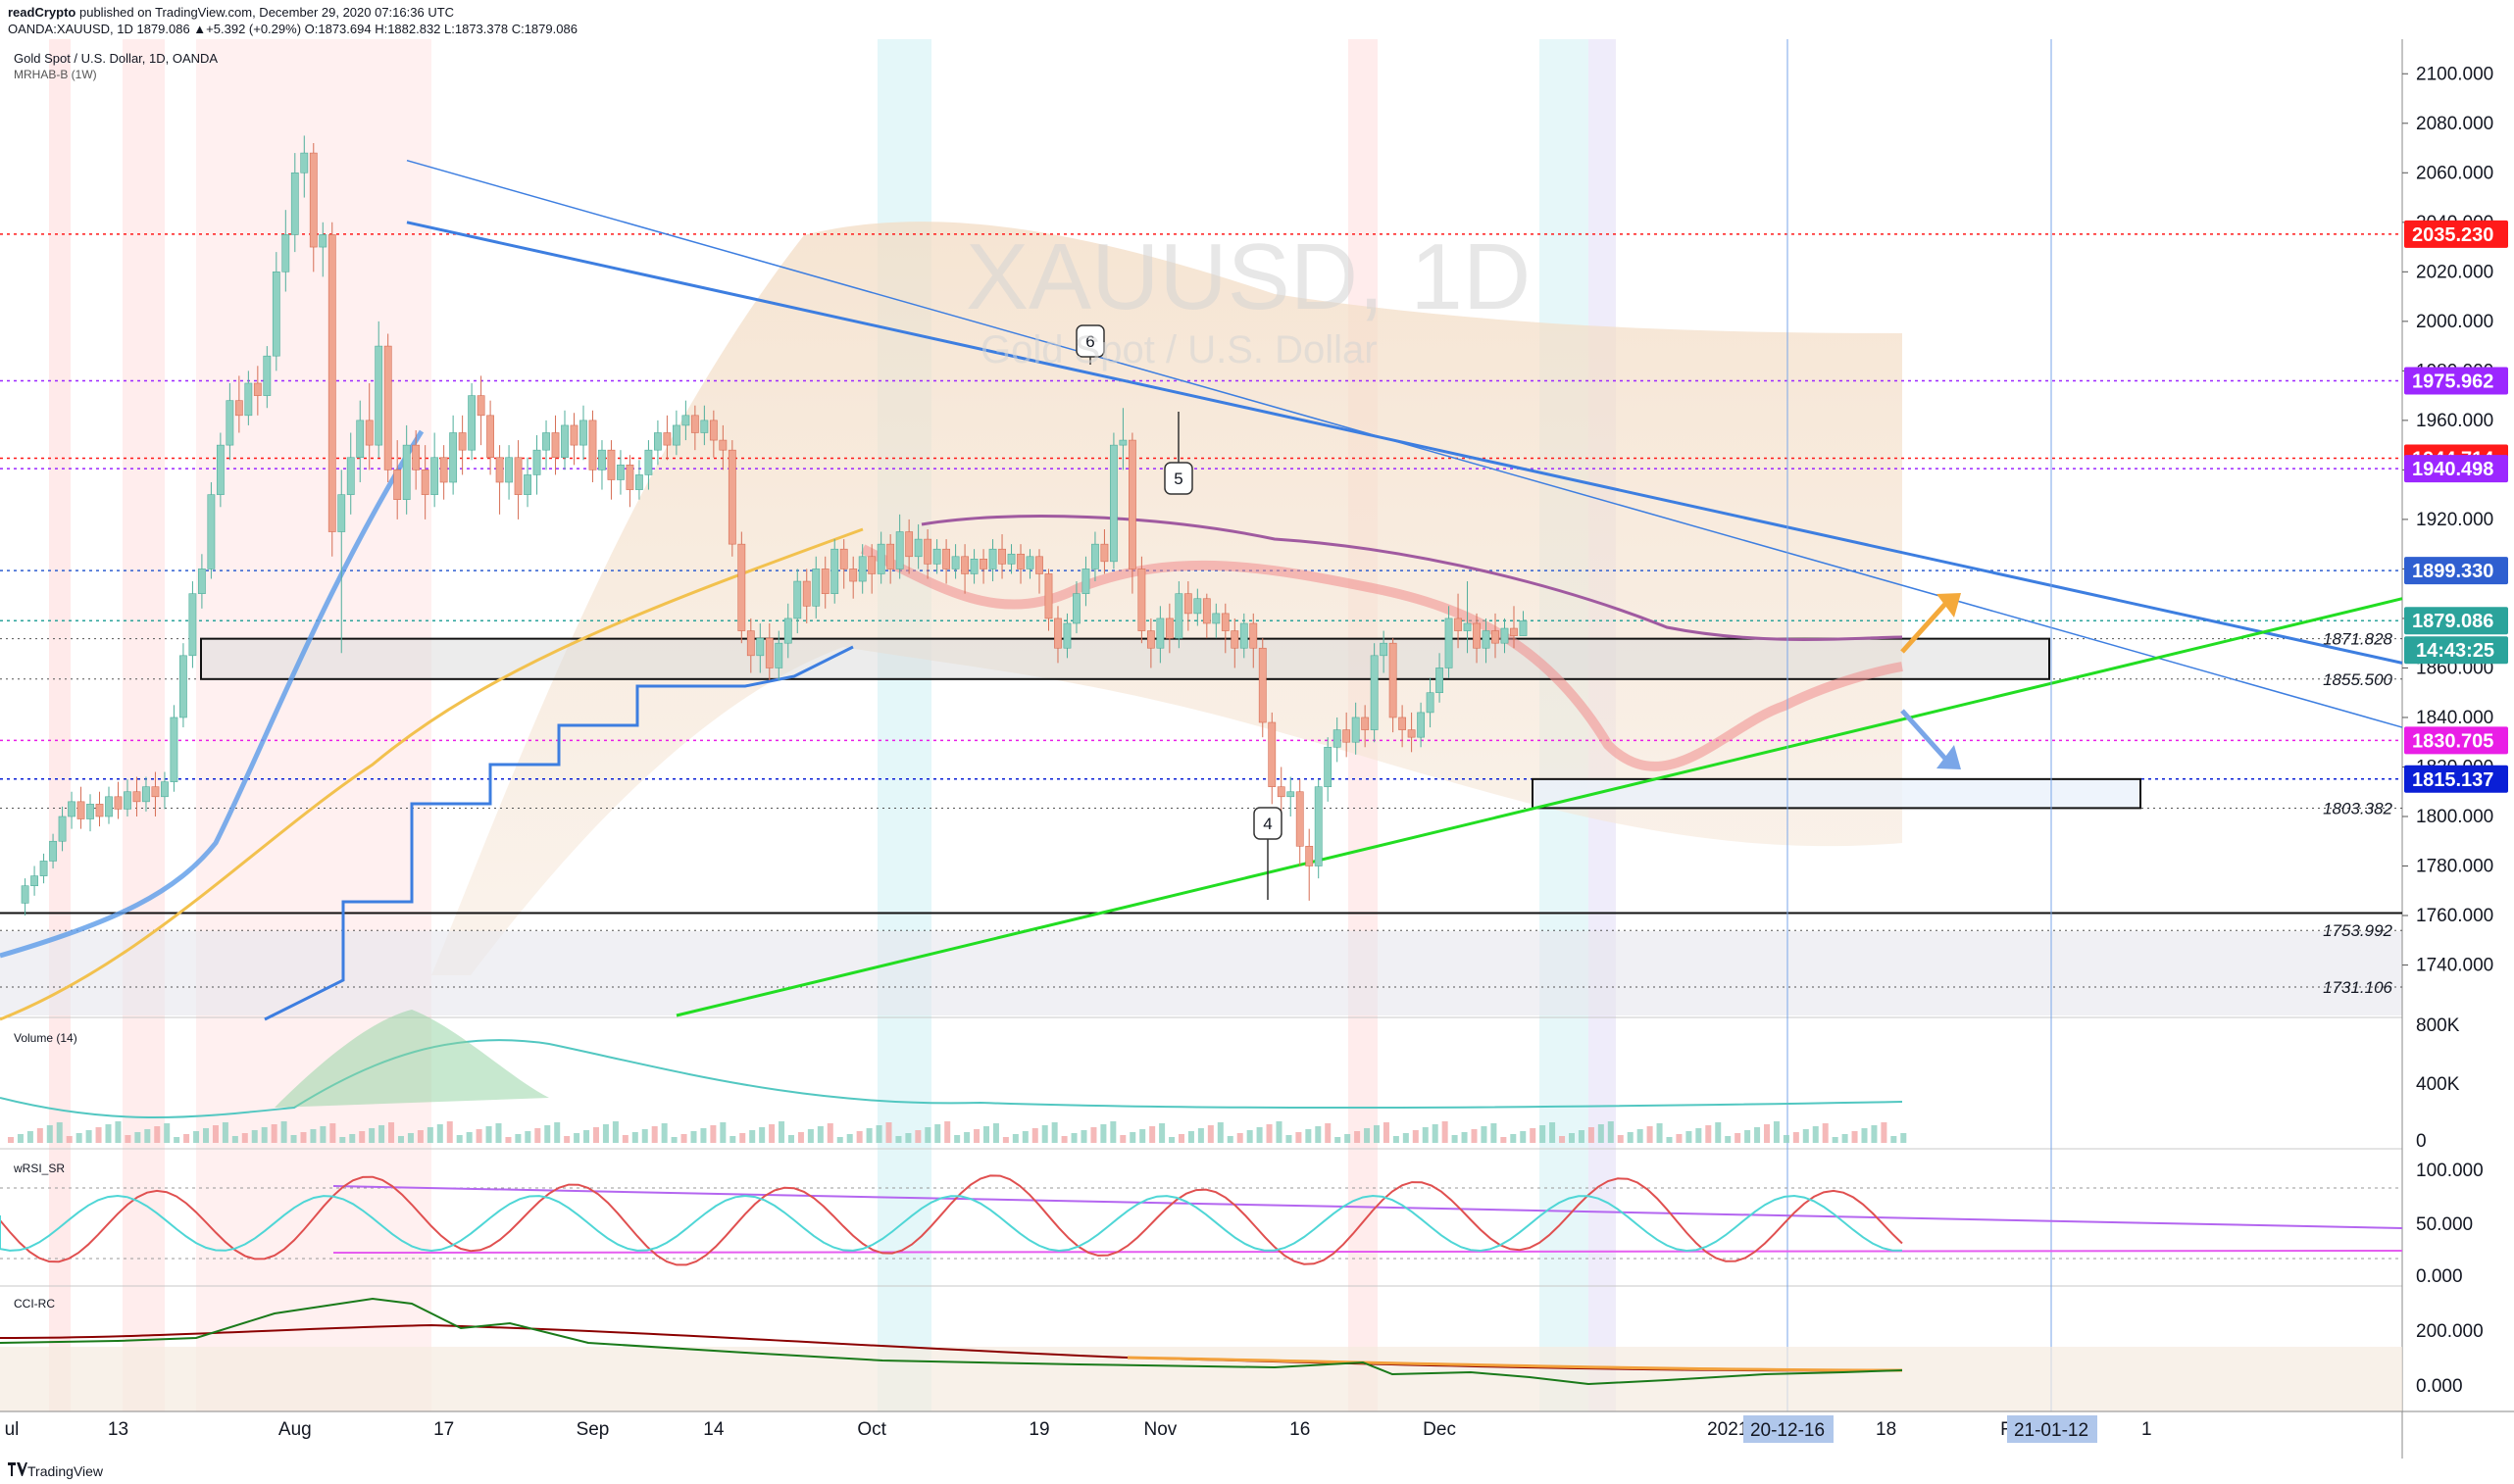 The height and width of the screenshot is (1484, 2514). I want to click on time-tick-label: Aug, so click(295, 1429).